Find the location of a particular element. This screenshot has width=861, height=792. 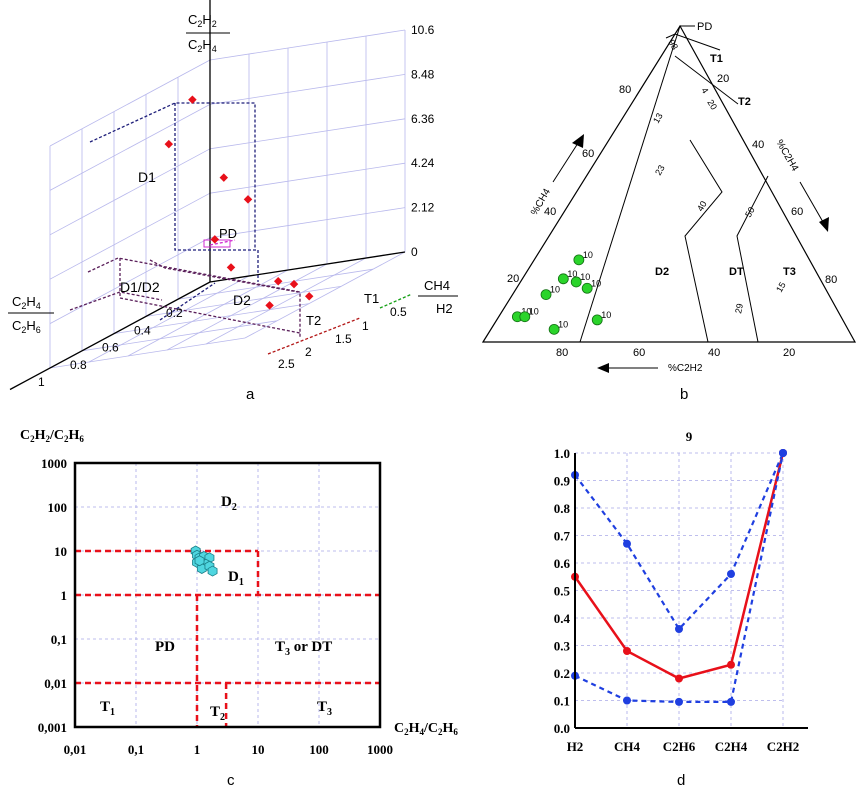

panel-c-region-t2: T2 is located at coordinates (217, 713).